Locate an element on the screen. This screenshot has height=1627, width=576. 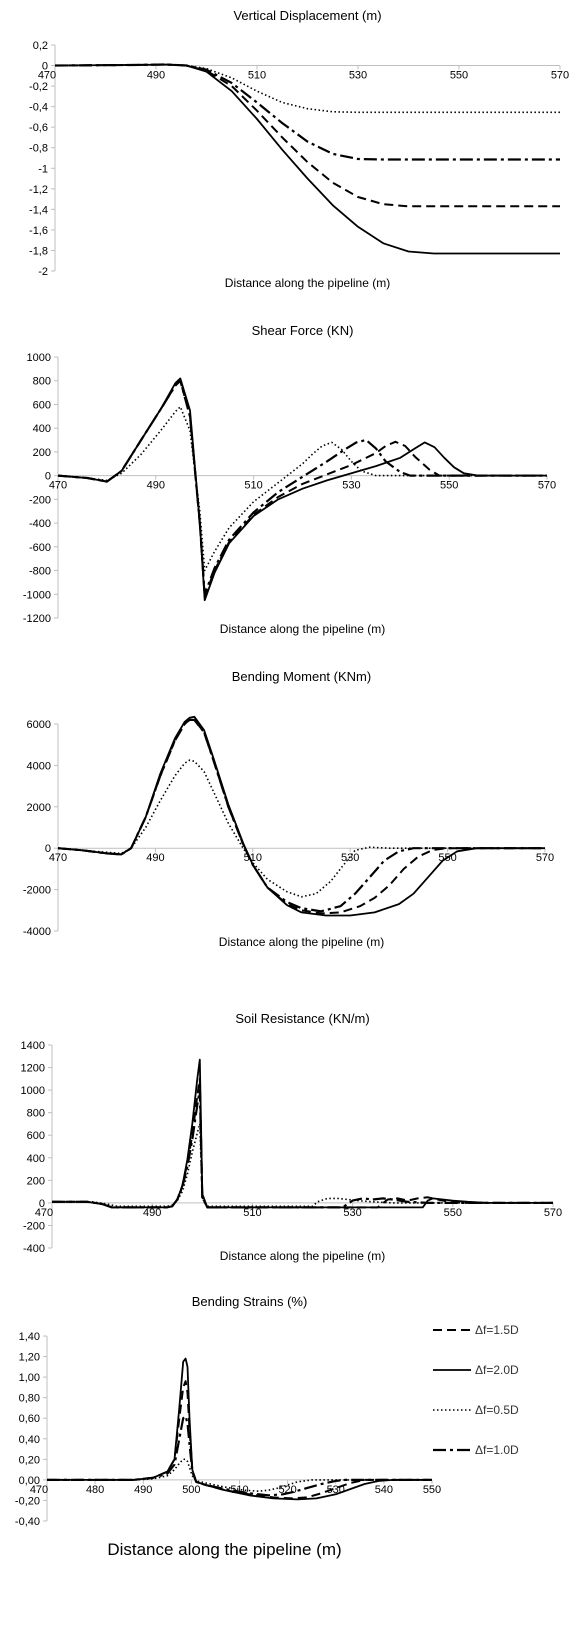
y-tick-label: 0,60 is located at coordinates (29, 1419).